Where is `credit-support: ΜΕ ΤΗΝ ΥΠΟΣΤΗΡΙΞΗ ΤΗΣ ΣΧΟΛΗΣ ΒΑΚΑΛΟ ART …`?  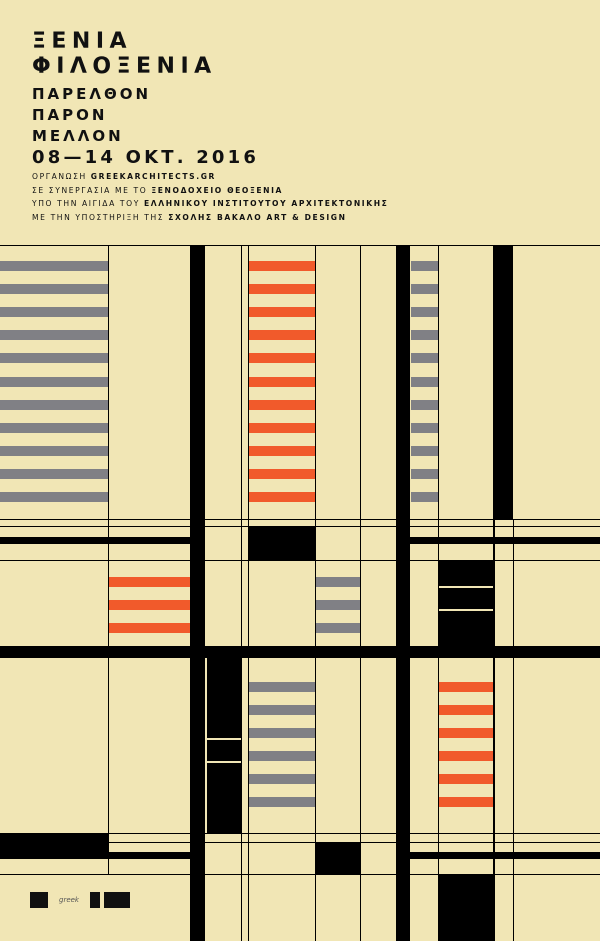
credit-support: ΜΕ ΤΗΝ ΥΠΟΣΤΗΡΙΞΗ ΤΗΣ ΣΧΟΛΗΣ ΒΑΚΑΛΟ ART … is located at coordinates (210, 218).